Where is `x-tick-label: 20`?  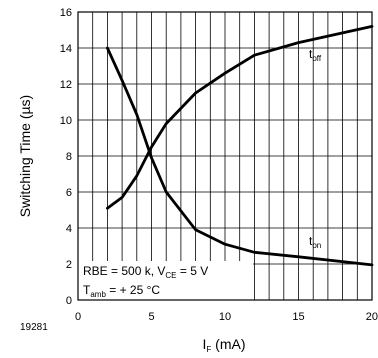 x-tick-label: 20 is located at coordinates (372, 317).